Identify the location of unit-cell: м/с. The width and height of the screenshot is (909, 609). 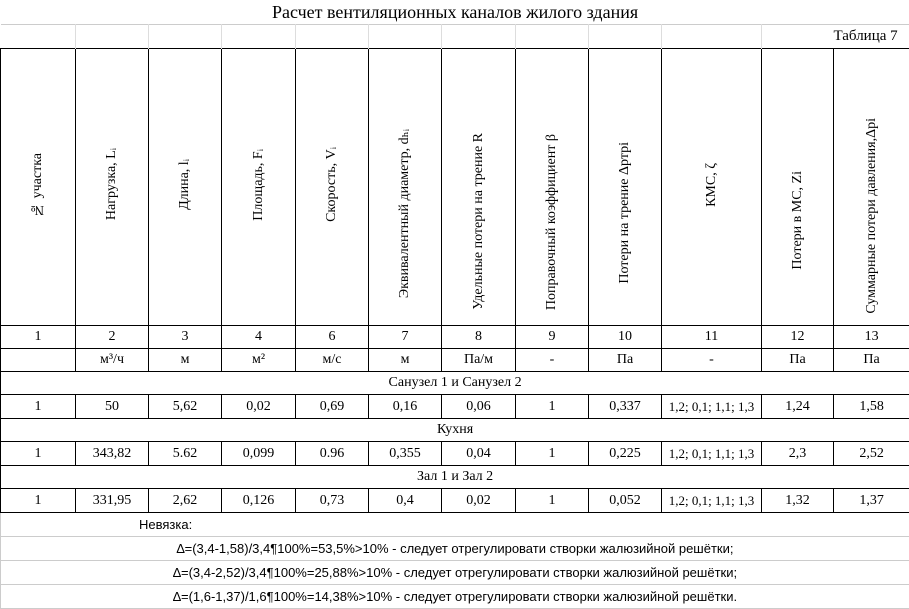
(332, 360).